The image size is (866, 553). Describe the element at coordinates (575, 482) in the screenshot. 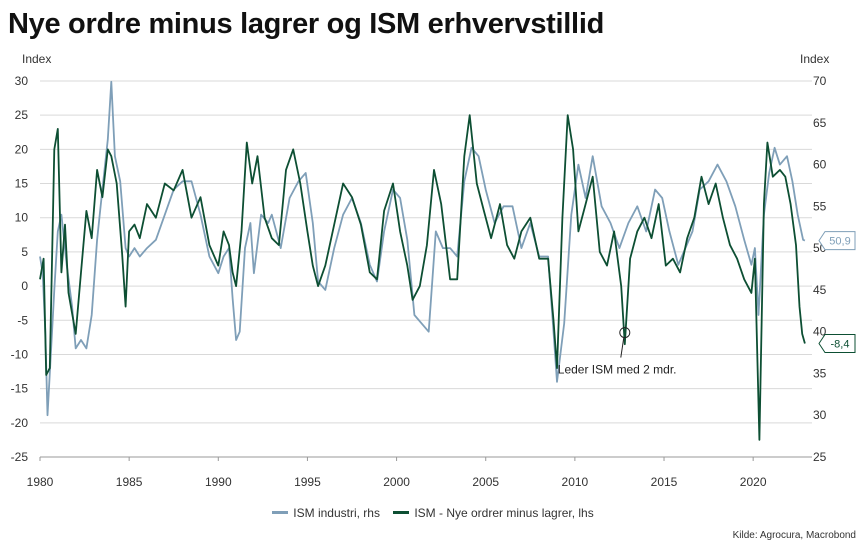

I see `x-tick-label: 2010` at that location.